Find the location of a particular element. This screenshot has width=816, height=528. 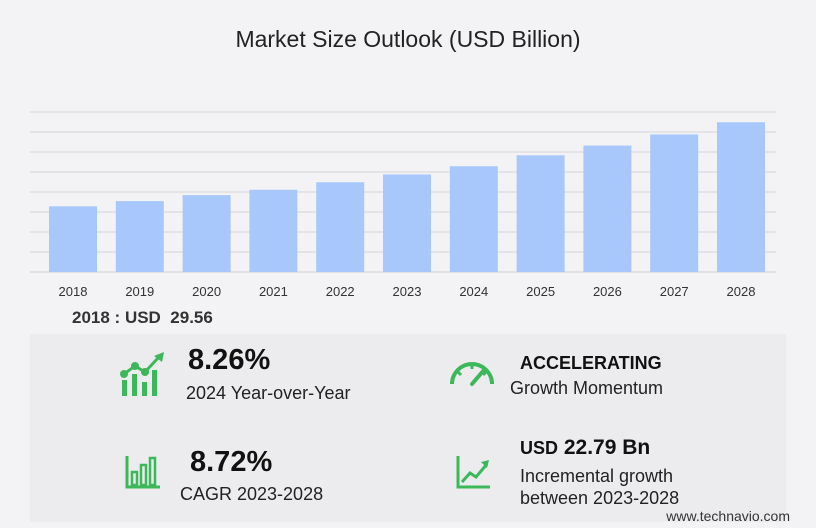

bar-2028 is located at coordinates (741, 197).